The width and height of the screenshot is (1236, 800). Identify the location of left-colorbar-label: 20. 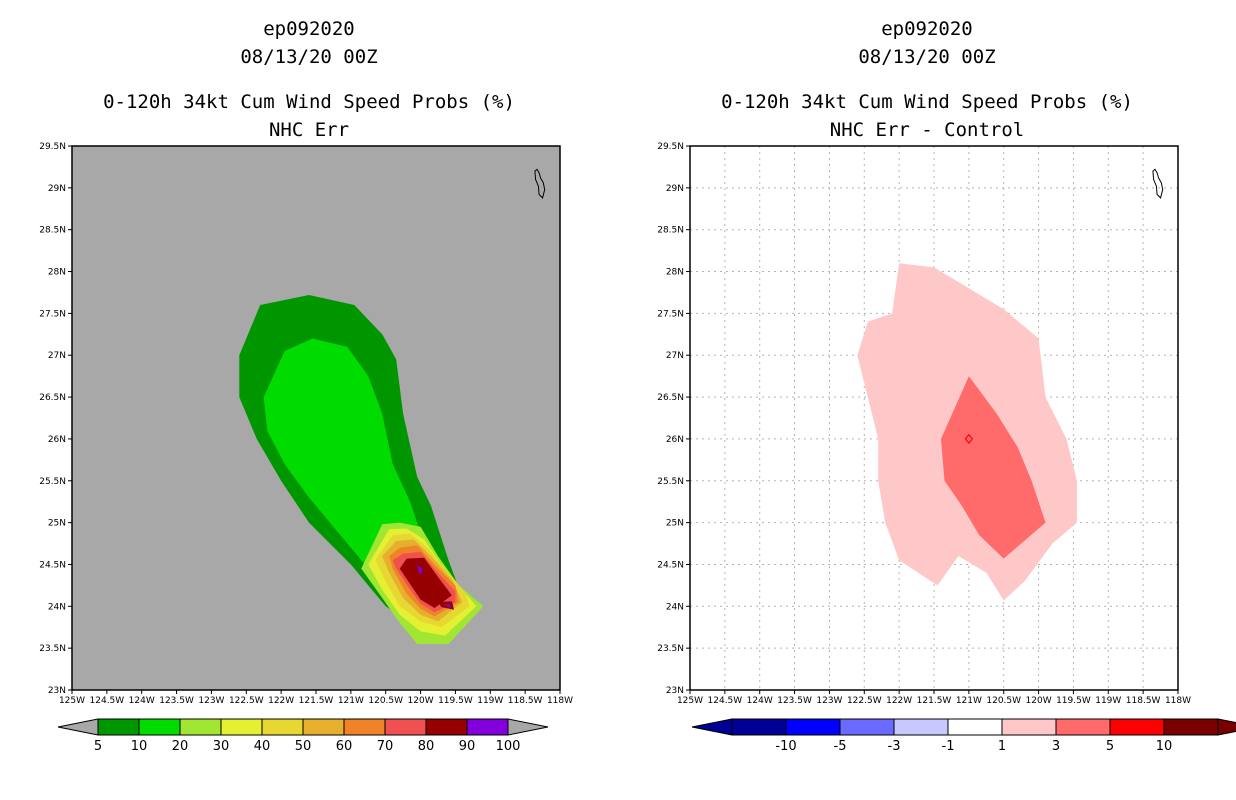
(180, 746).